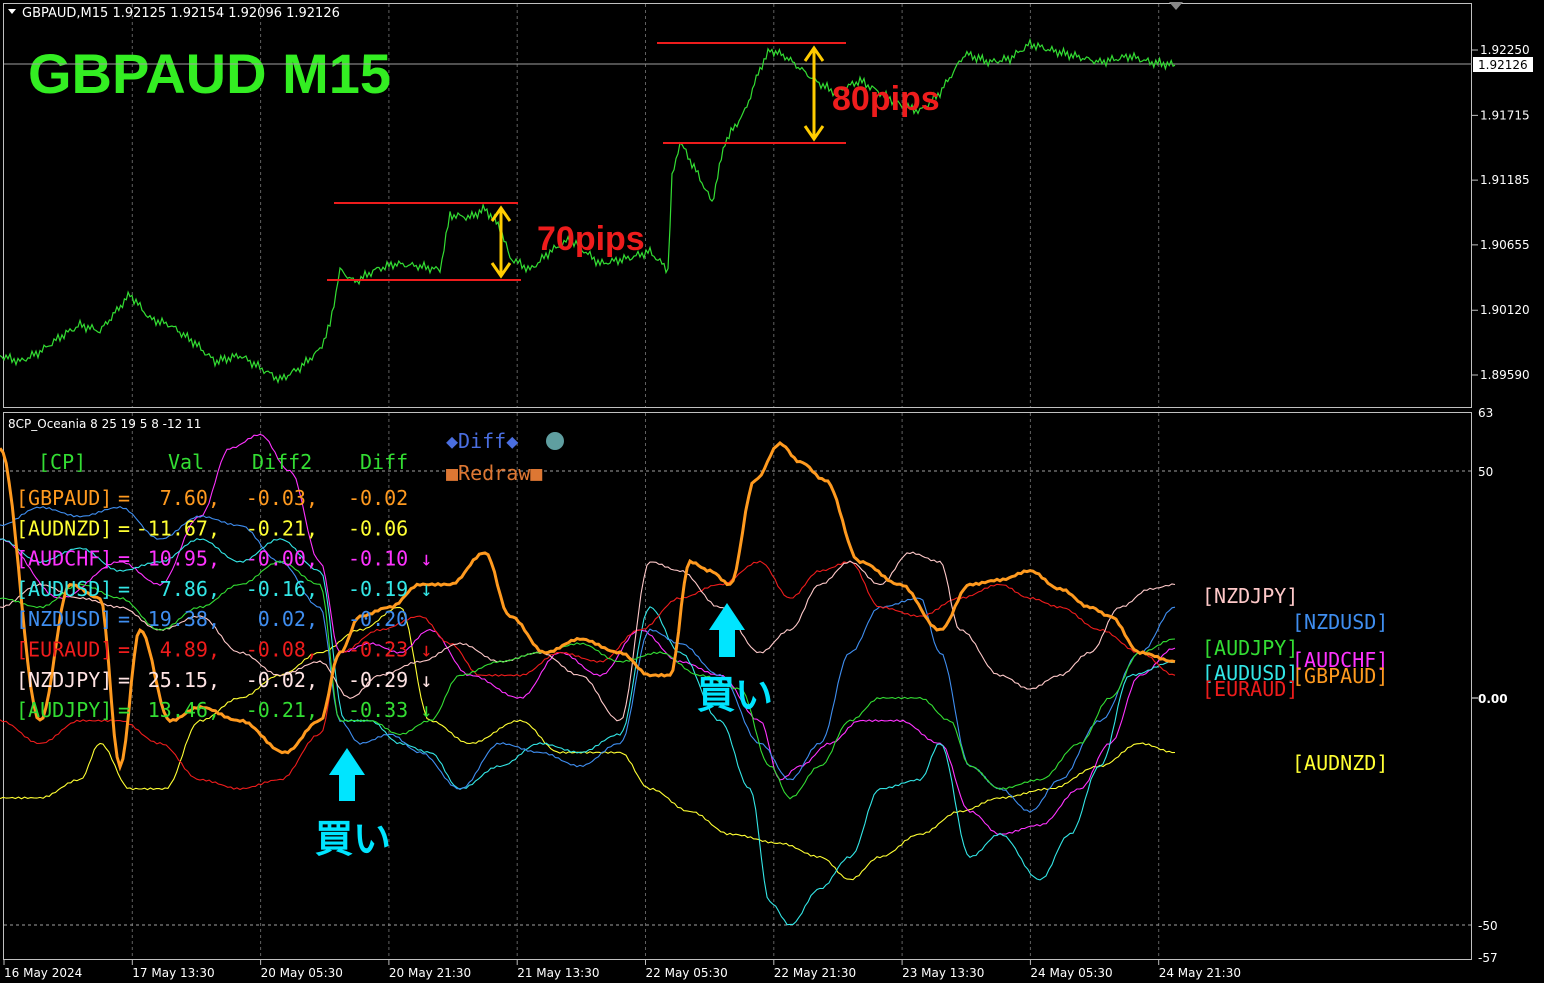  Describe the element at coordinates (224, 680) in the screenshot. I see `table-row: [NZDJPY] = 25.15, -0.02, -0.29 ↓` at that location.